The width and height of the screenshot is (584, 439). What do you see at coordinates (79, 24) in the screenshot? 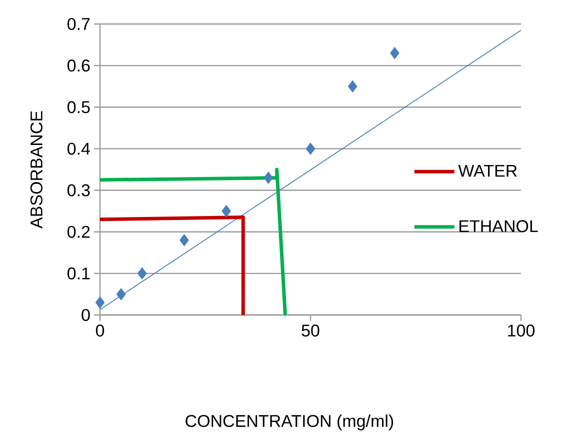
I see `y-tick-label: 0.7` at bounding box center [79, 24].